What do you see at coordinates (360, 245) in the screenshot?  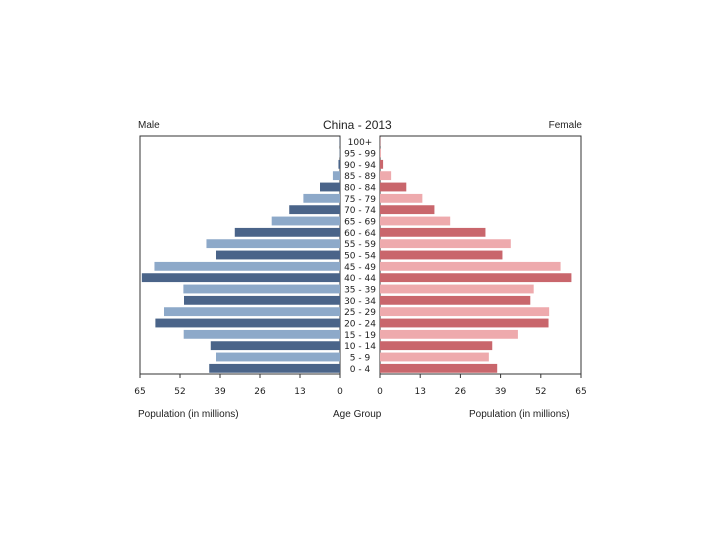 I see `age-group-label: 55 - 59` at bounding box center [360, 245].